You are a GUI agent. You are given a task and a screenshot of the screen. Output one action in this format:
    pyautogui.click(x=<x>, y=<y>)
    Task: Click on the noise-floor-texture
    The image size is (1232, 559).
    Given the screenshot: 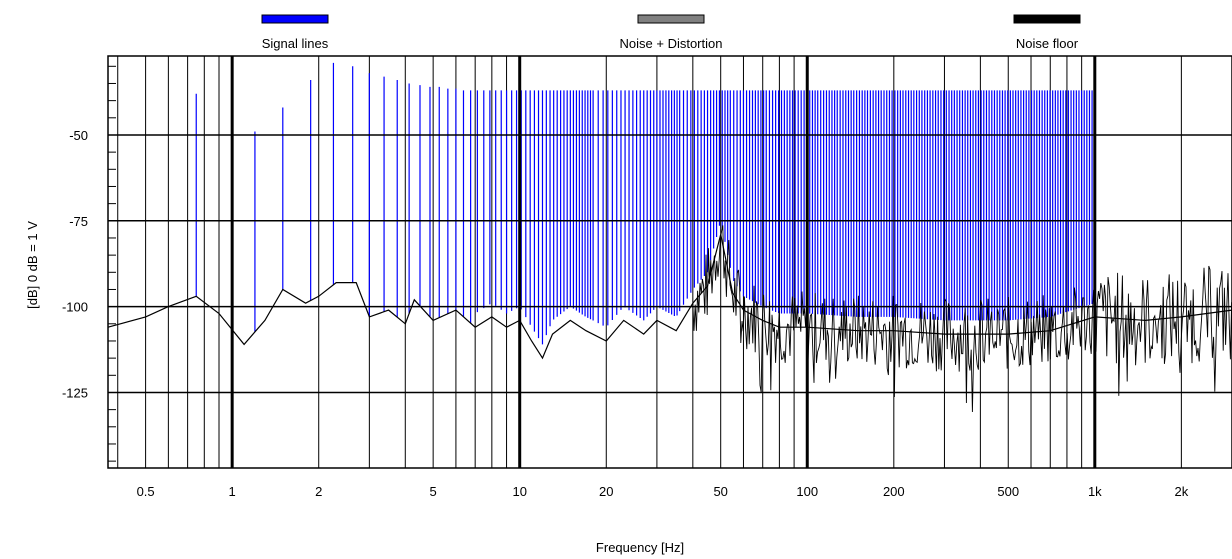 What is the action you would take?
    pyautogui.click(x=962, y=319)
    